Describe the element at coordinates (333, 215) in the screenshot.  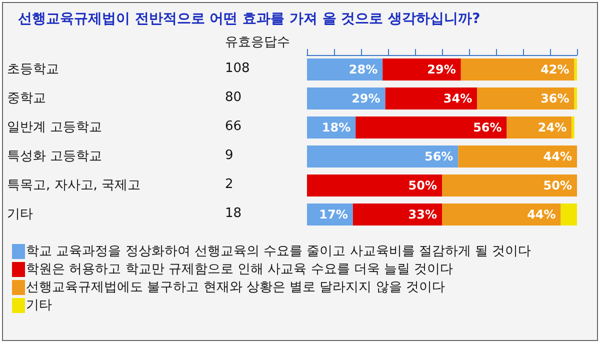
I see `data-label: 17%` at that location.